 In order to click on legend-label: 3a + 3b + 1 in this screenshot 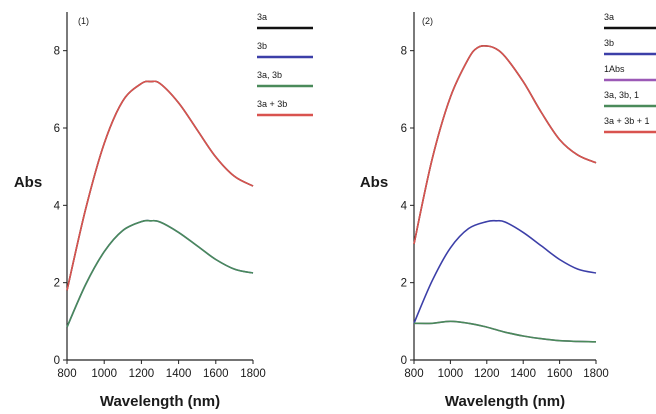, I will do `click(627, 121)`.